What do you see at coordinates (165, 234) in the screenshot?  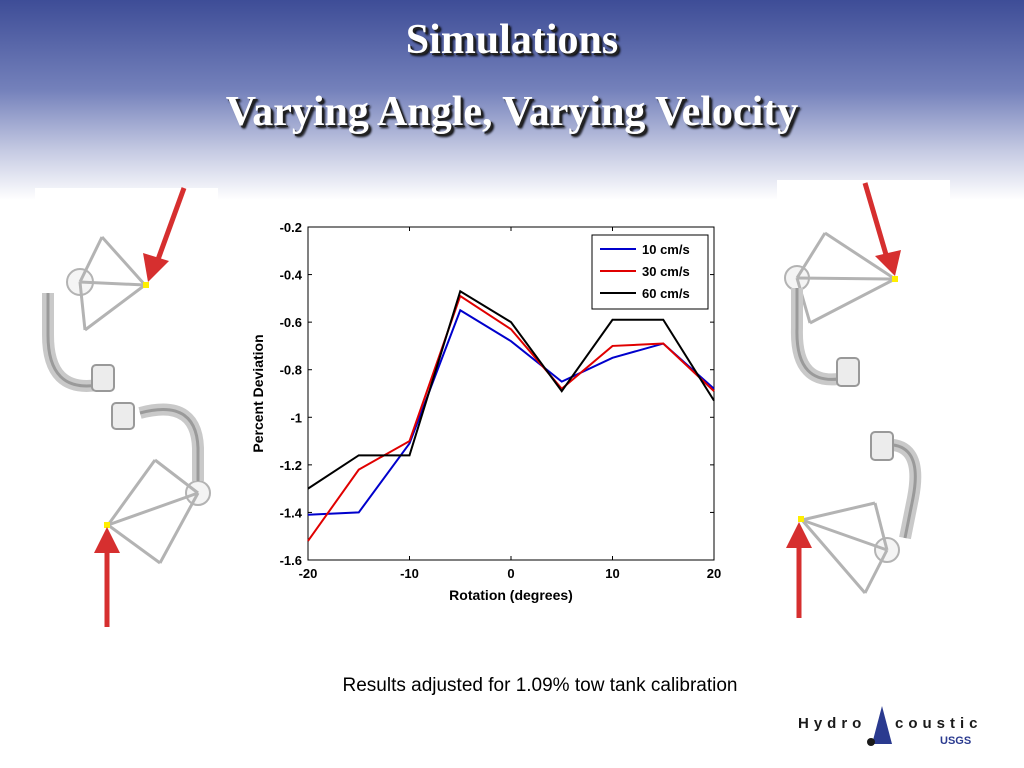 I see `left-arrow-upper-icon` at bounding box center [165, 234].